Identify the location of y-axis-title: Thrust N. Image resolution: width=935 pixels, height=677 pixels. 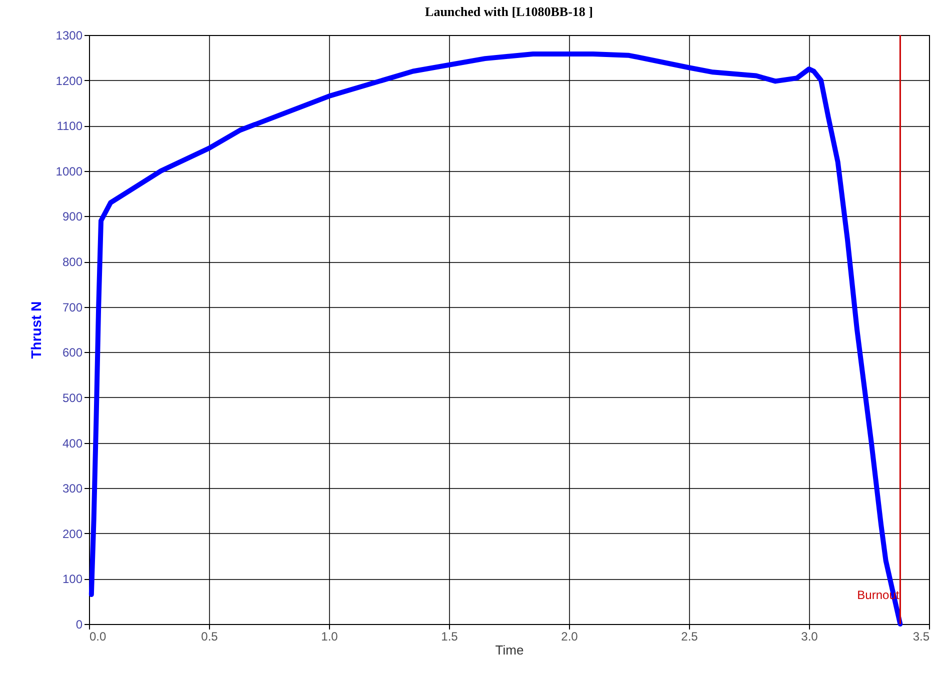
(36, 330).